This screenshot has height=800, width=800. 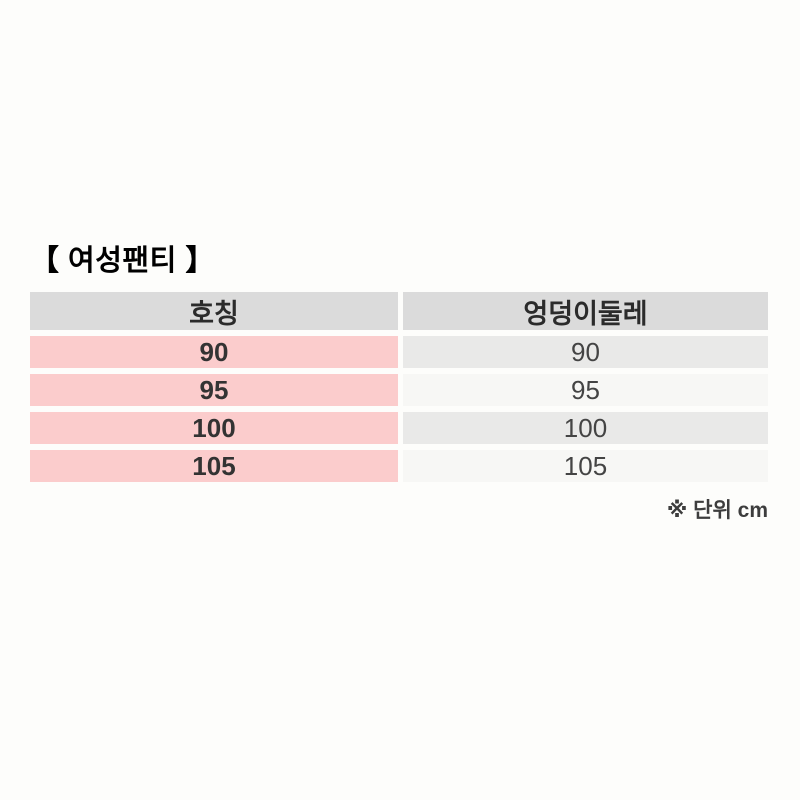 I want to click on column-header-size-name: 호칭, so click(x=214, y=311).